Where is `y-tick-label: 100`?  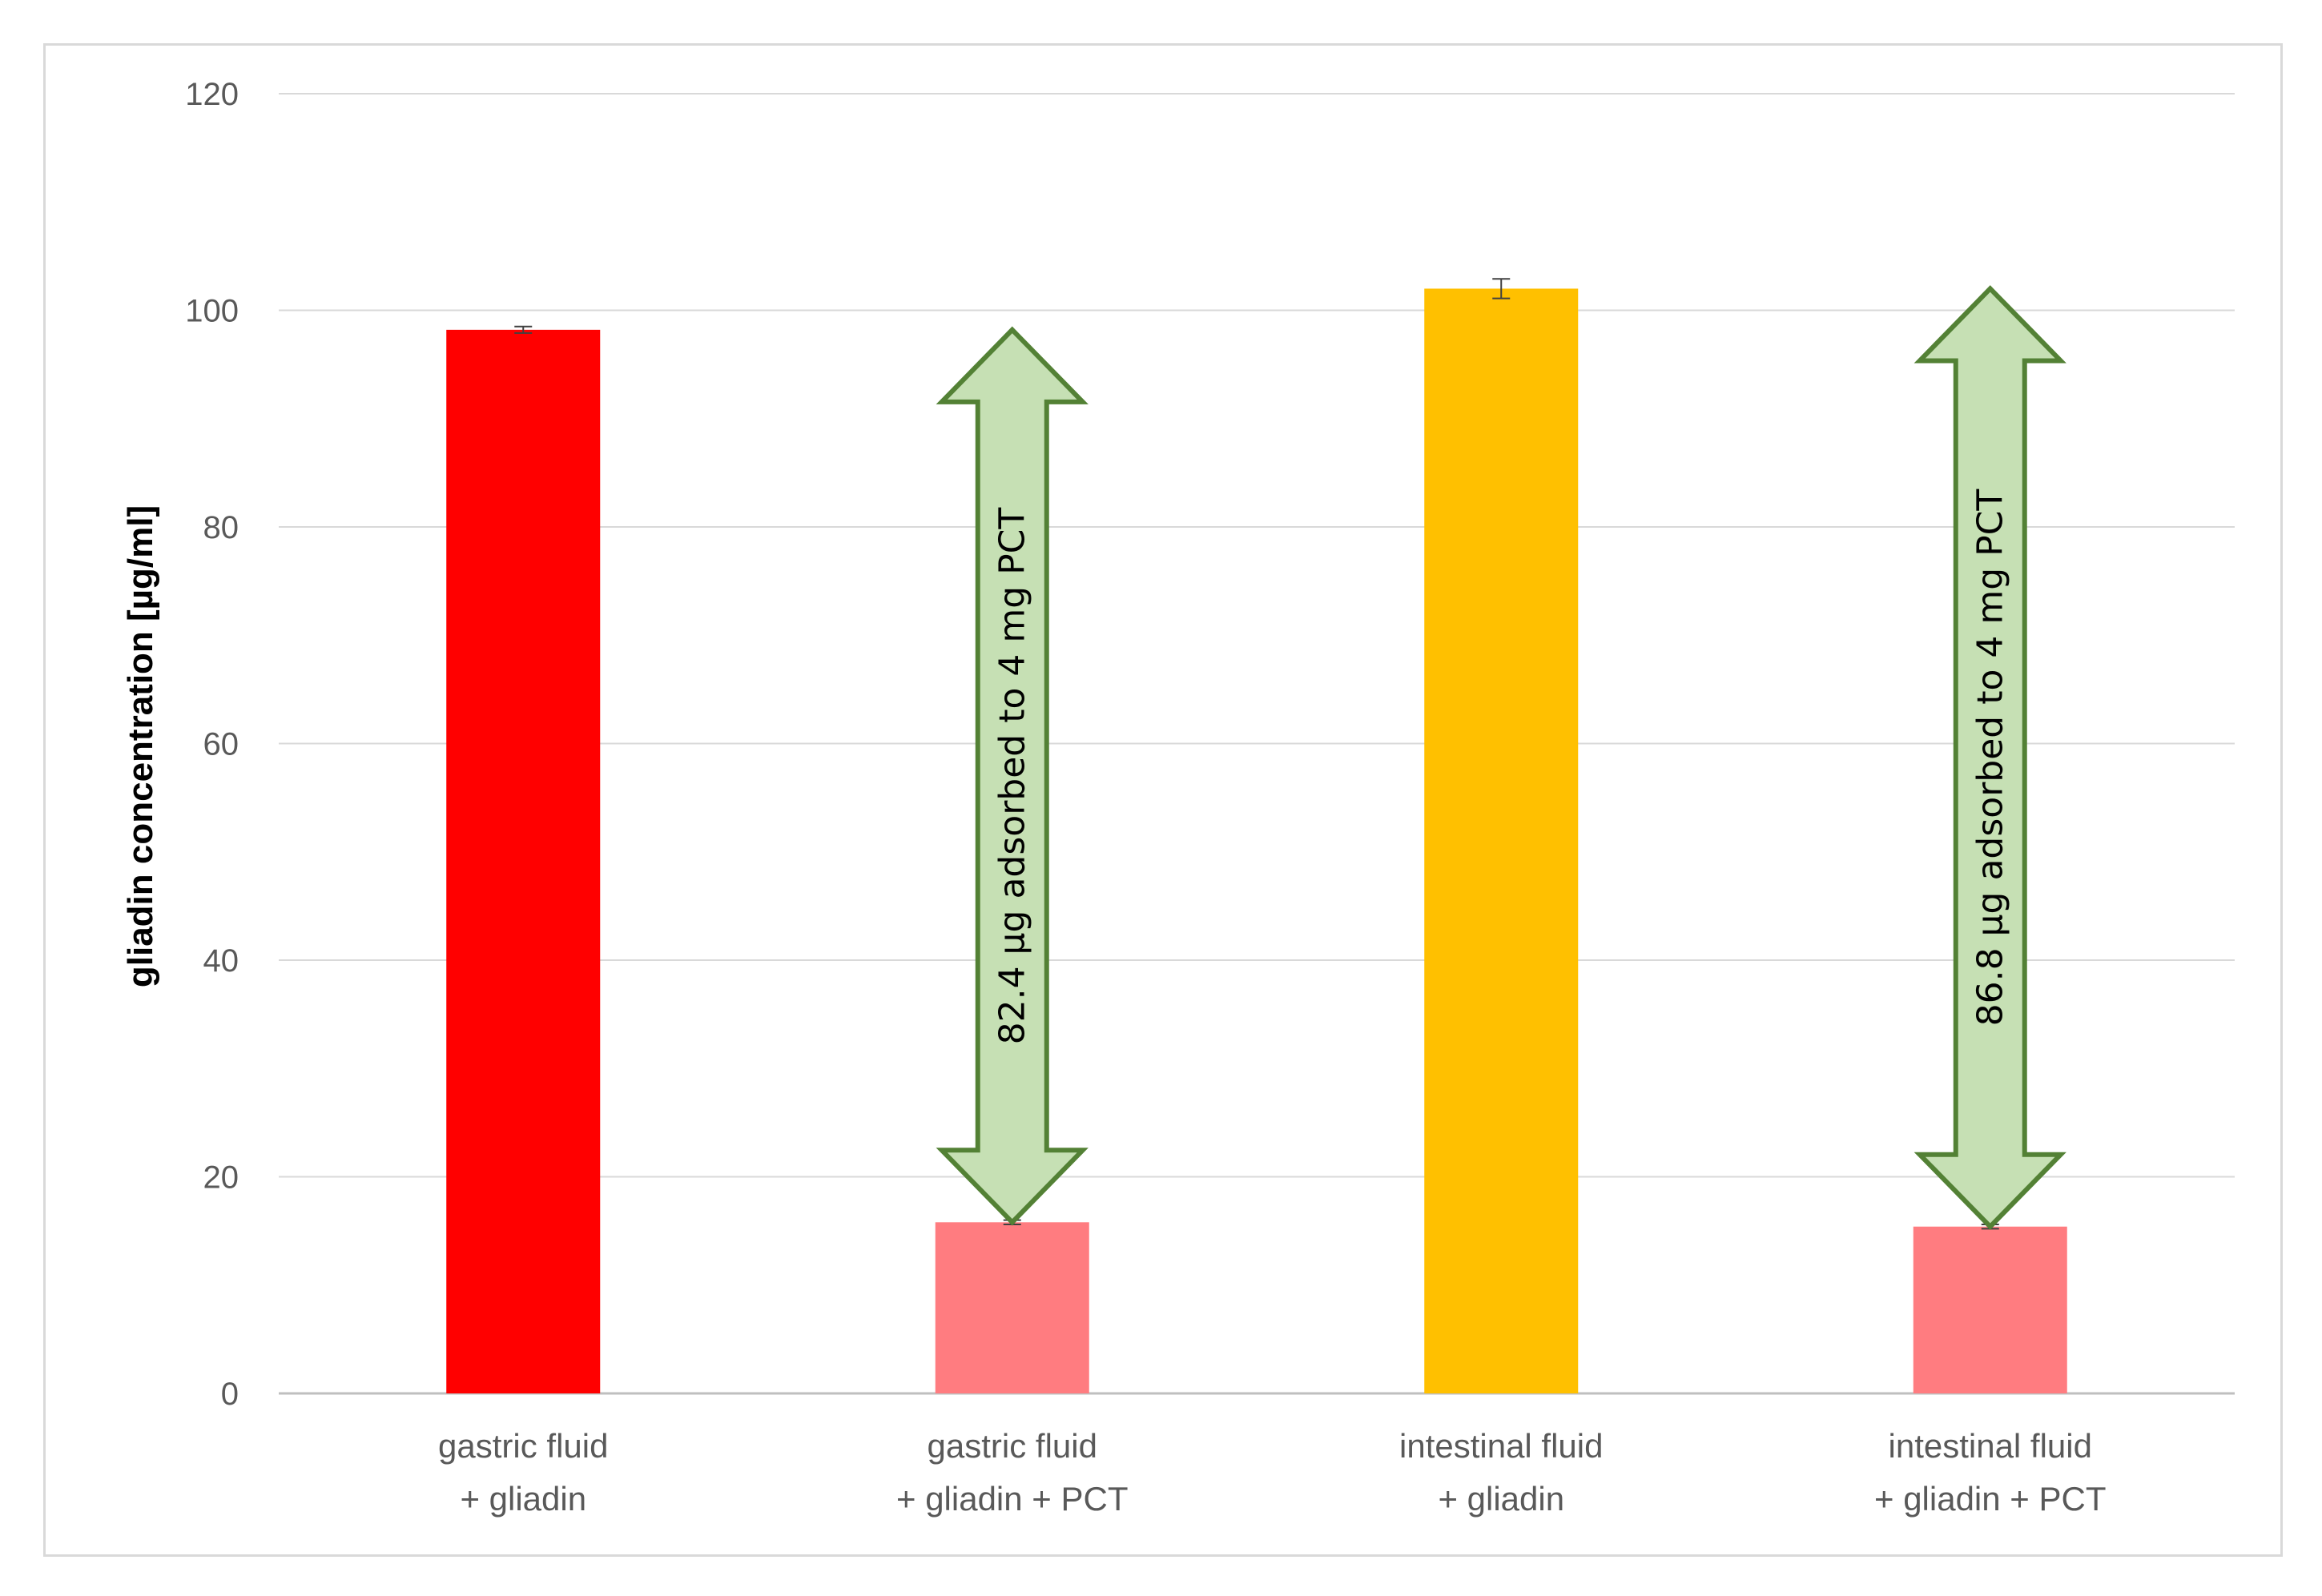 y-tick-label: 100 is located at coordinates (212, 311).